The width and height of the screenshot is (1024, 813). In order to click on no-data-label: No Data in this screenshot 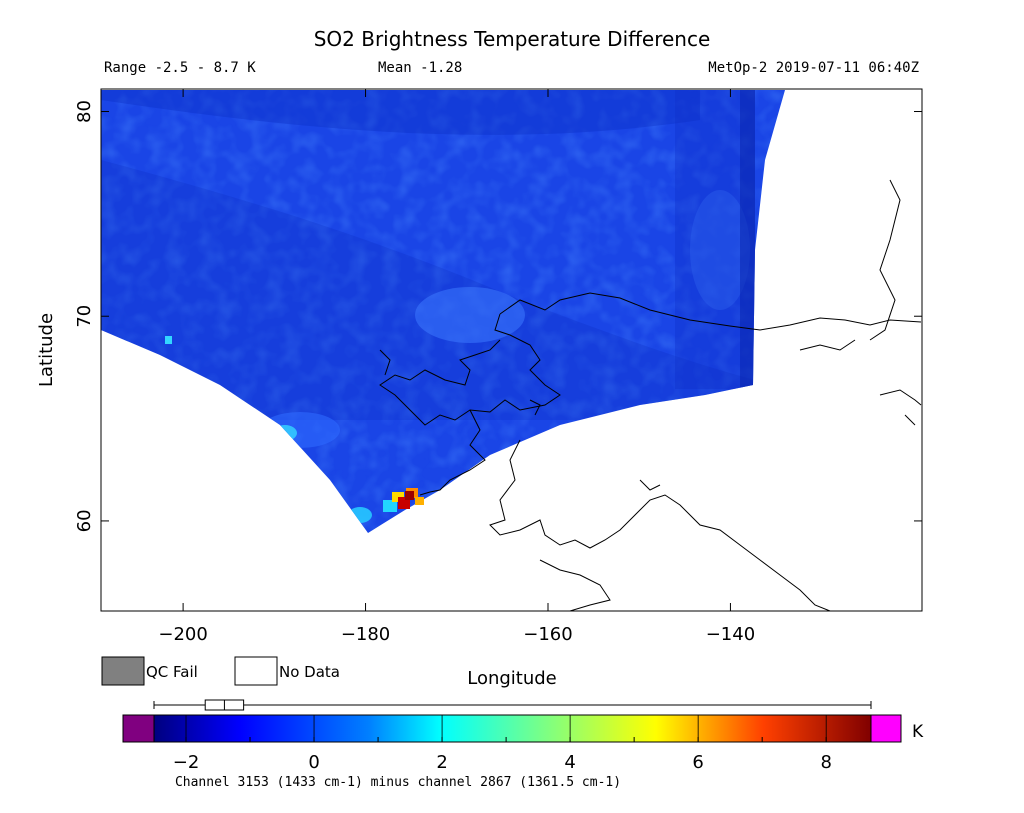, I will do `click(309, 672)`.